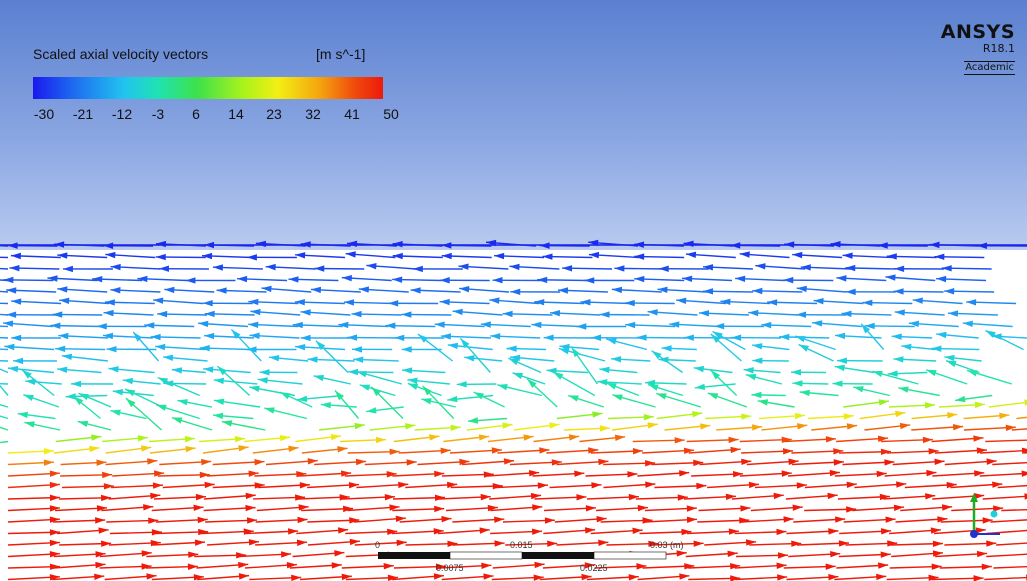 This screenshot has width=1027, height=581. What do you see at coordinates (977, 32) in the screenshot?
I see `logo-name: ANSYS` at bounding box center [977, 32].